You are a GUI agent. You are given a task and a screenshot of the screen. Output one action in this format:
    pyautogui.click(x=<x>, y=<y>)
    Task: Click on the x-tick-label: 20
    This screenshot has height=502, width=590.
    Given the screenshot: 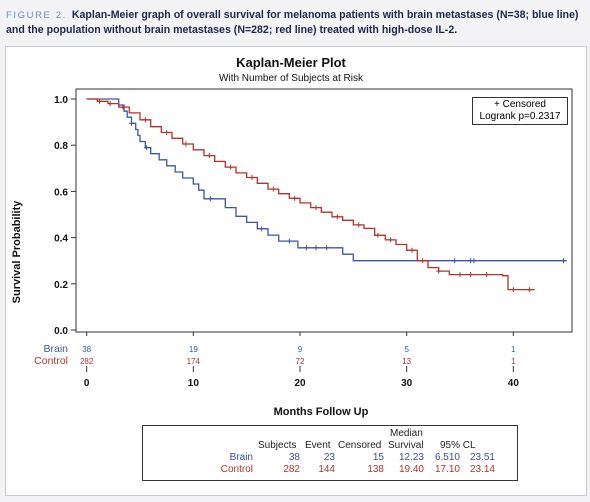 What is the action you would take?
    pyautogui.click(x=300, y=383)
    